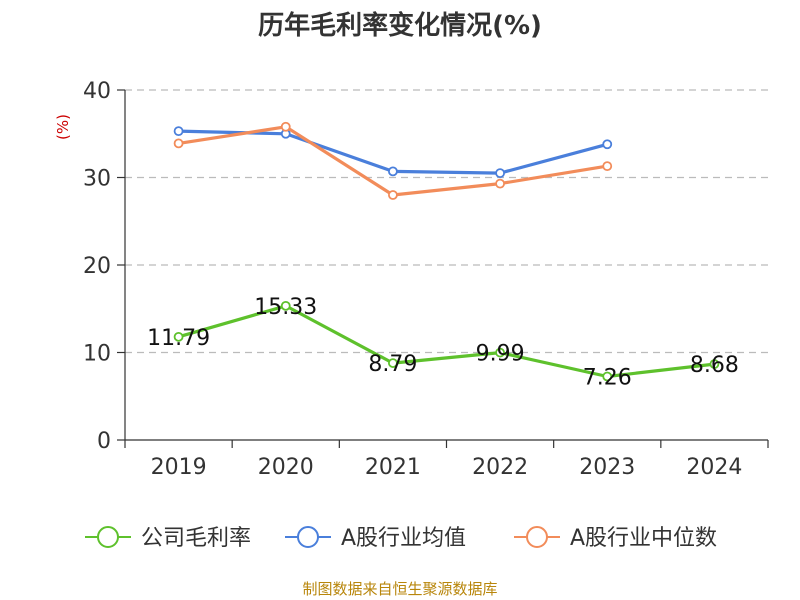 The height and width of the screenshot is (600, 800). What do you see at coordinates (97, 179) in the screenshot?
I see `y-tick-label: 30` at bounding box center [97, 179].